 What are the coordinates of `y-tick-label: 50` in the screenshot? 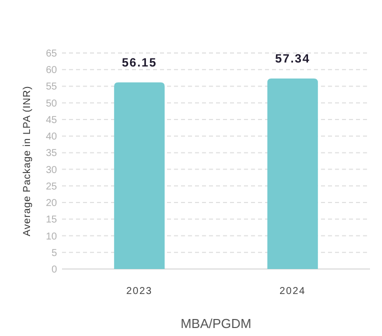 It's located at (52, 104).